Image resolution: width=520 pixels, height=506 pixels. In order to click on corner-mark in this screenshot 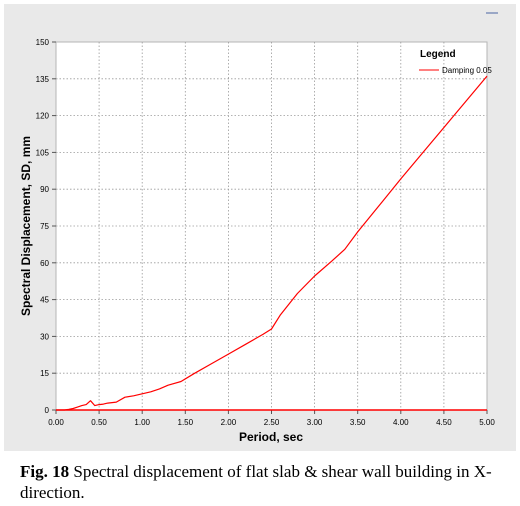, I will do `click(492, 13)`.